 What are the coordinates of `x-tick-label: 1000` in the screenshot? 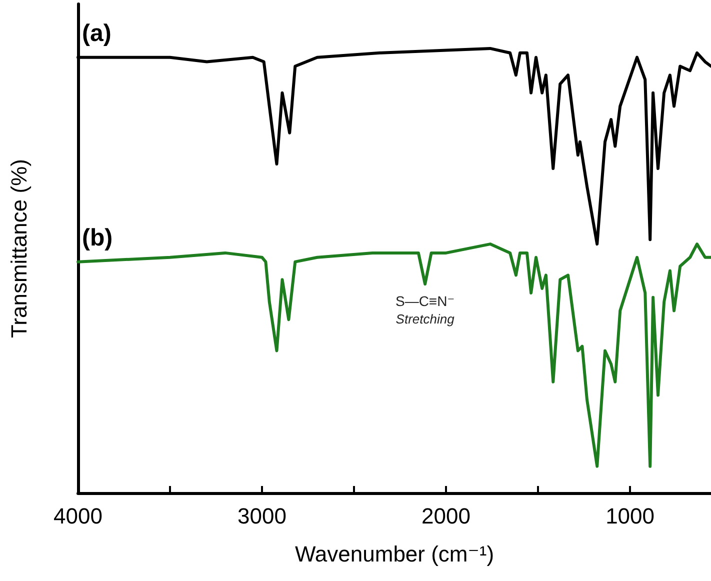 It's located at (630, 516).